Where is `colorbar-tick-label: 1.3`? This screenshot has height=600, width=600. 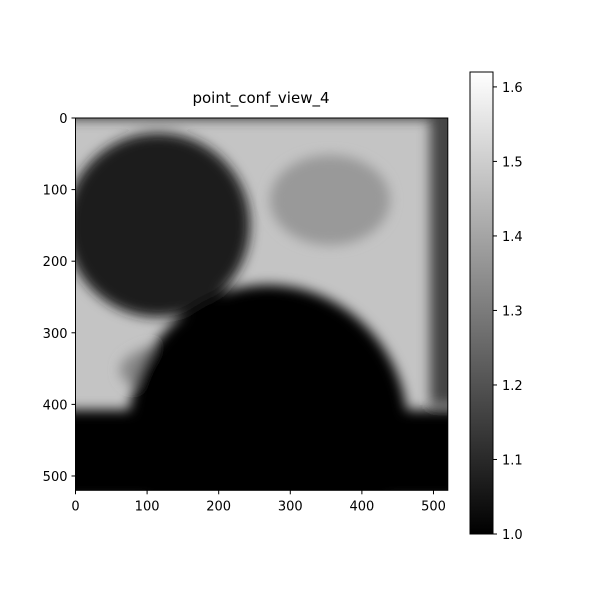
colorbar-tick-label: 1.3 is located at coordinates (512, 311).